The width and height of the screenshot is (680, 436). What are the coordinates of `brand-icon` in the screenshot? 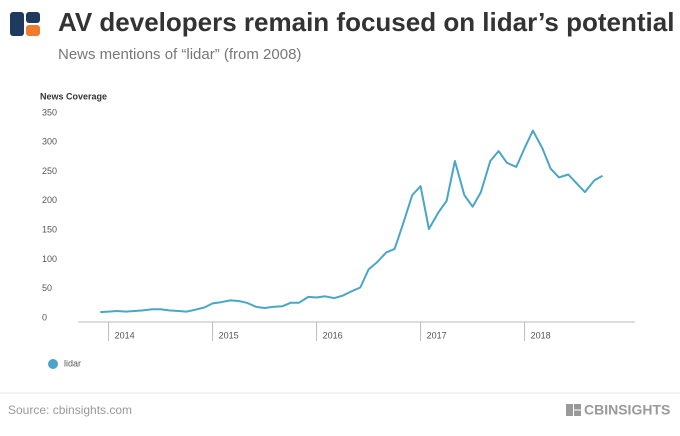 It's located at (573, 410).